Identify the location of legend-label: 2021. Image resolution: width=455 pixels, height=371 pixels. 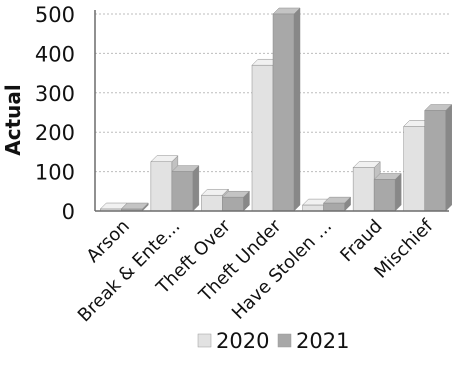
(322, 341).